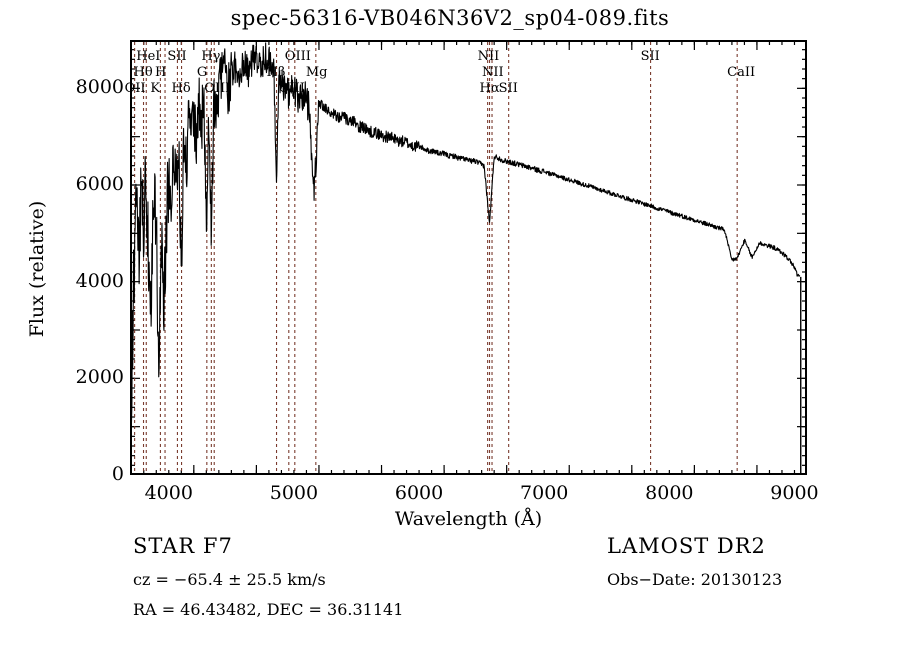 The height and width of the screenshot is (649, 900). Describe the element at coordinates (117, 474) in the screenshot. I see `y-tick-label: 0` at that location.